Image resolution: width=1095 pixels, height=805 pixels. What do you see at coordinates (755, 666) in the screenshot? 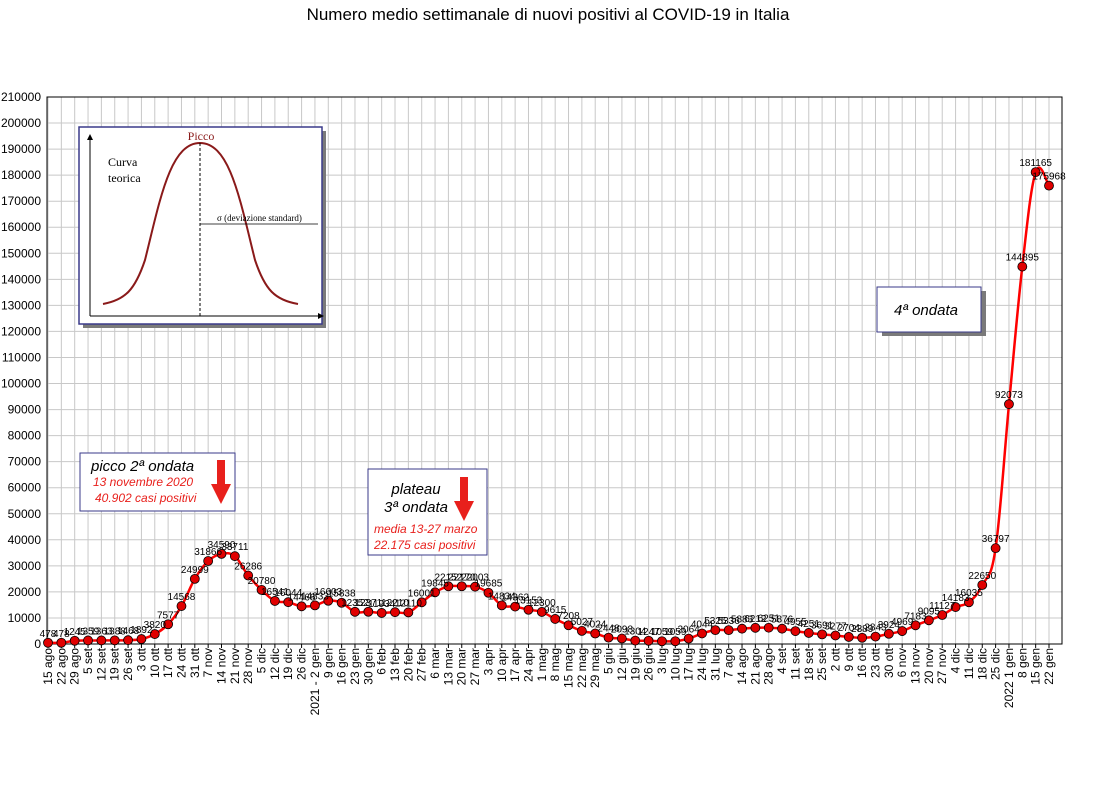
I see `x-tick-label: 21 ago` at bounding box center [755, 666].